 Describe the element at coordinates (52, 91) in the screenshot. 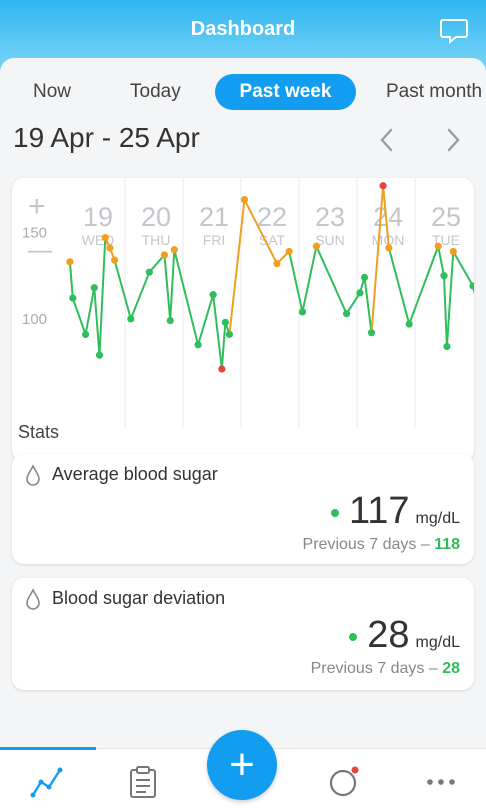

I see `tab-now: Now` at that location.